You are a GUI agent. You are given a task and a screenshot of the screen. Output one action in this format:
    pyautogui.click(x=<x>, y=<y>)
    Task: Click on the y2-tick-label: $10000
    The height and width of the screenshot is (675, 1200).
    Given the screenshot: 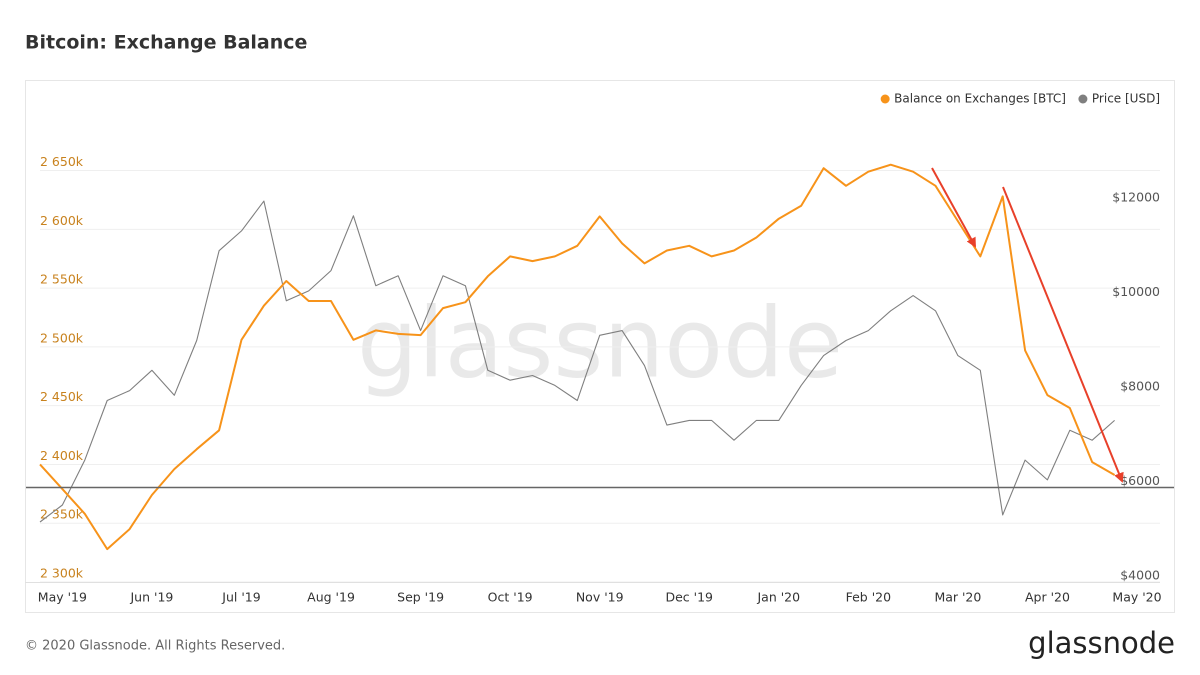 What is the action you would take?
    pyautogui.click(x=1136, y=291)
    